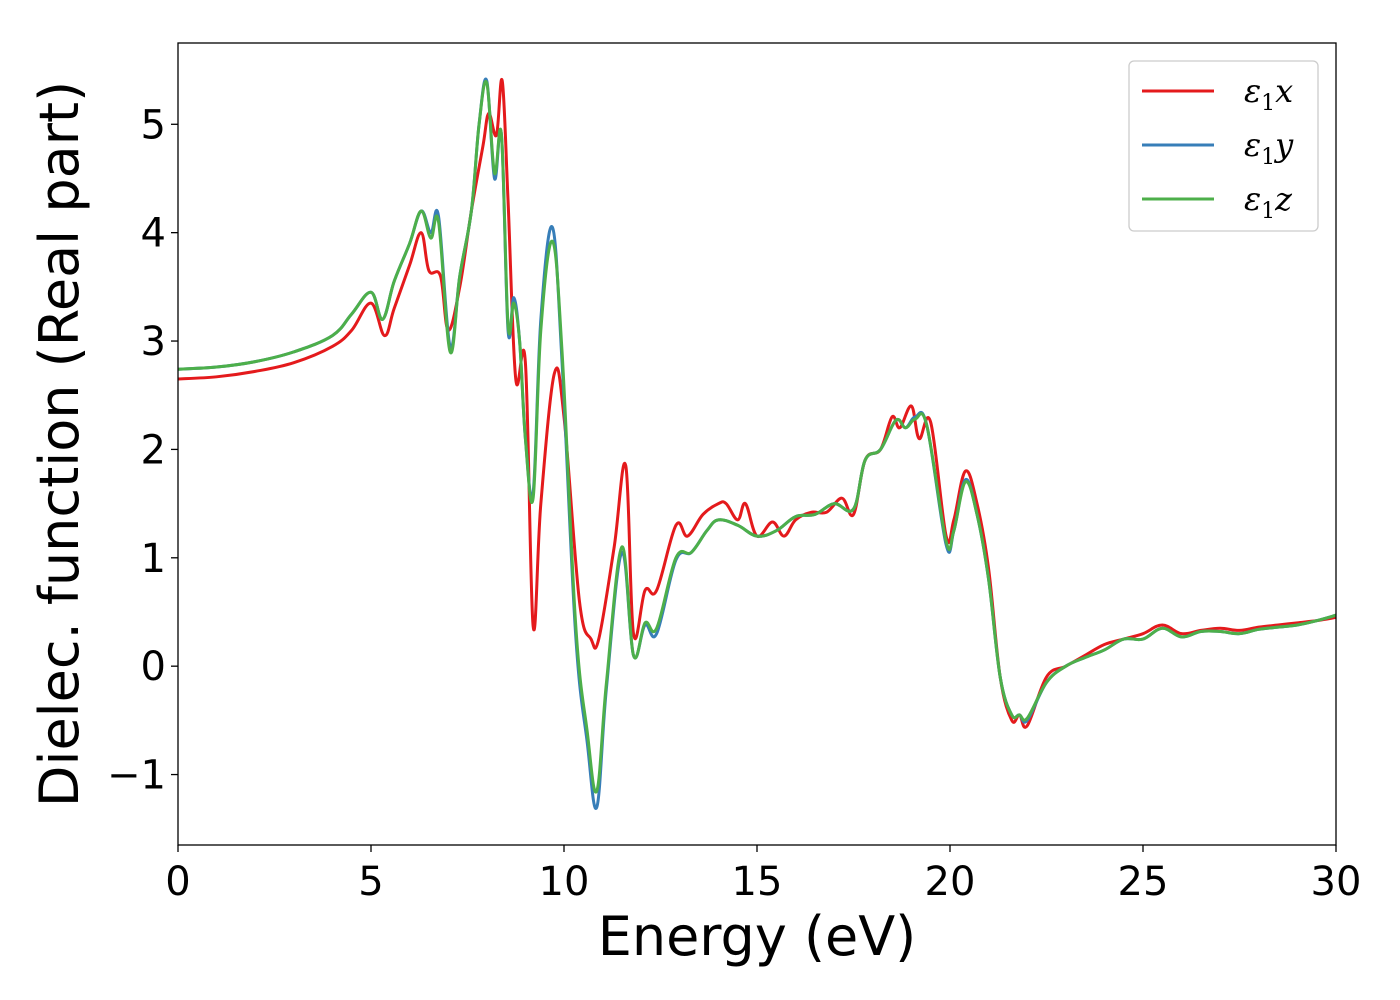  I want to click on x-tick-label: 15, so click(757, 882).